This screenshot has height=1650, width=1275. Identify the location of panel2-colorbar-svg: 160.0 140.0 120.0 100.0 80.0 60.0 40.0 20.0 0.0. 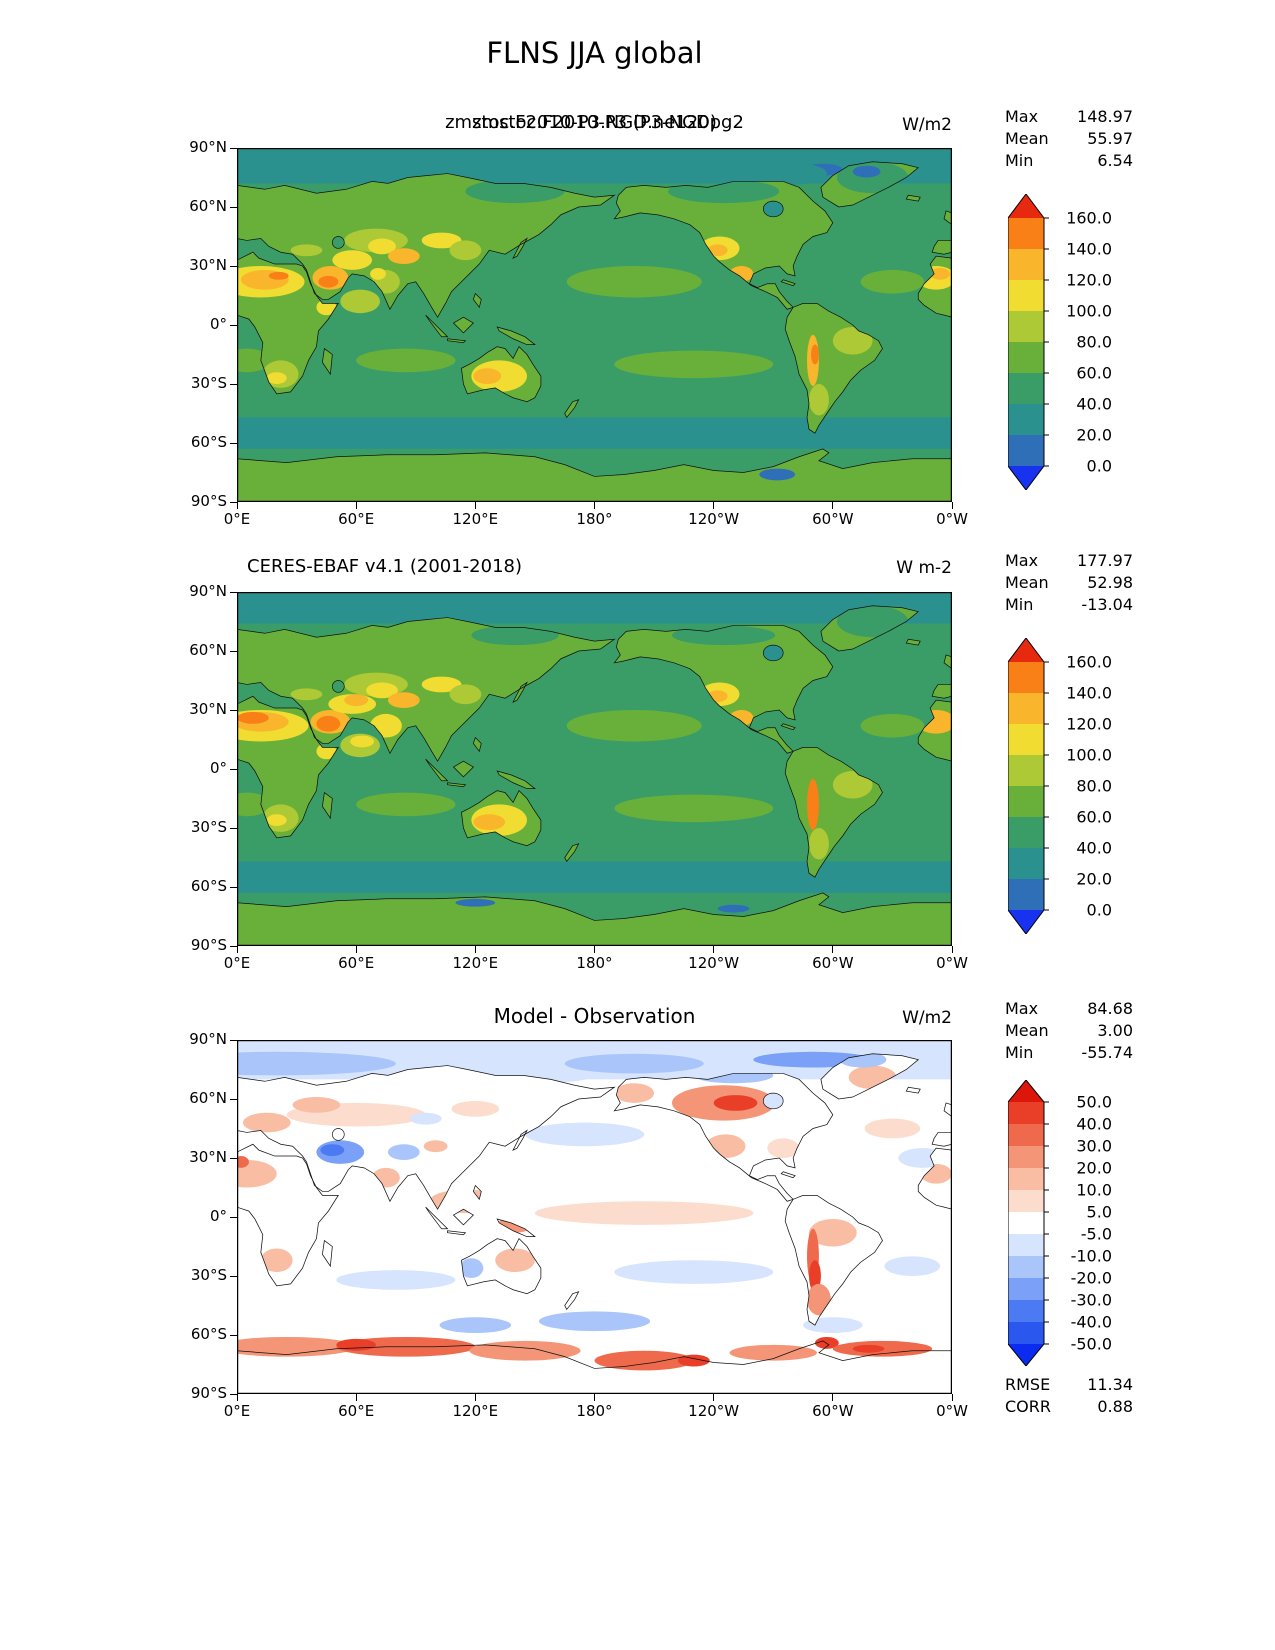
(1059, 786).